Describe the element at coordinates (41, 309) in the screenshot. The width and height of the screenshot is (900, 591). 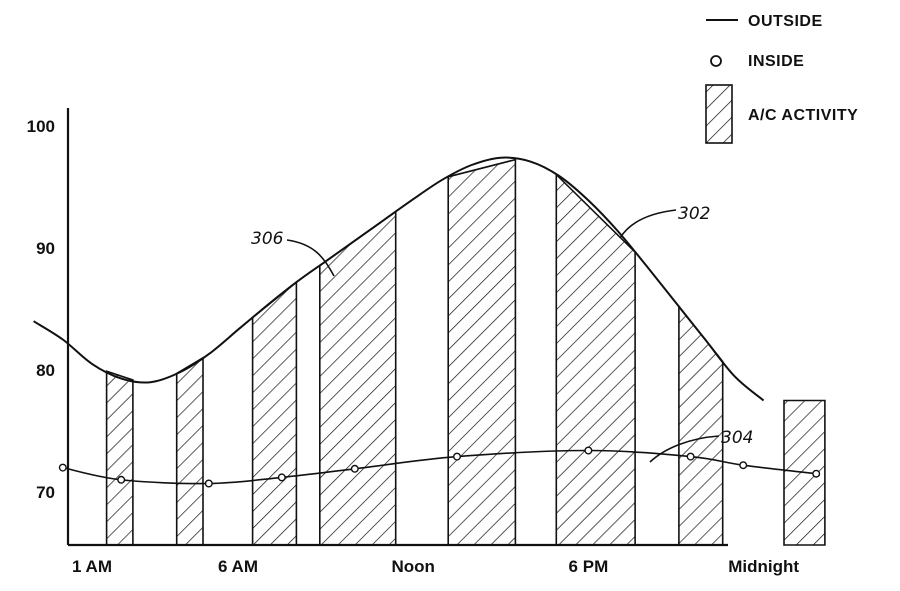
I see `y-tick-labels: 70 80 90 100` at that location.